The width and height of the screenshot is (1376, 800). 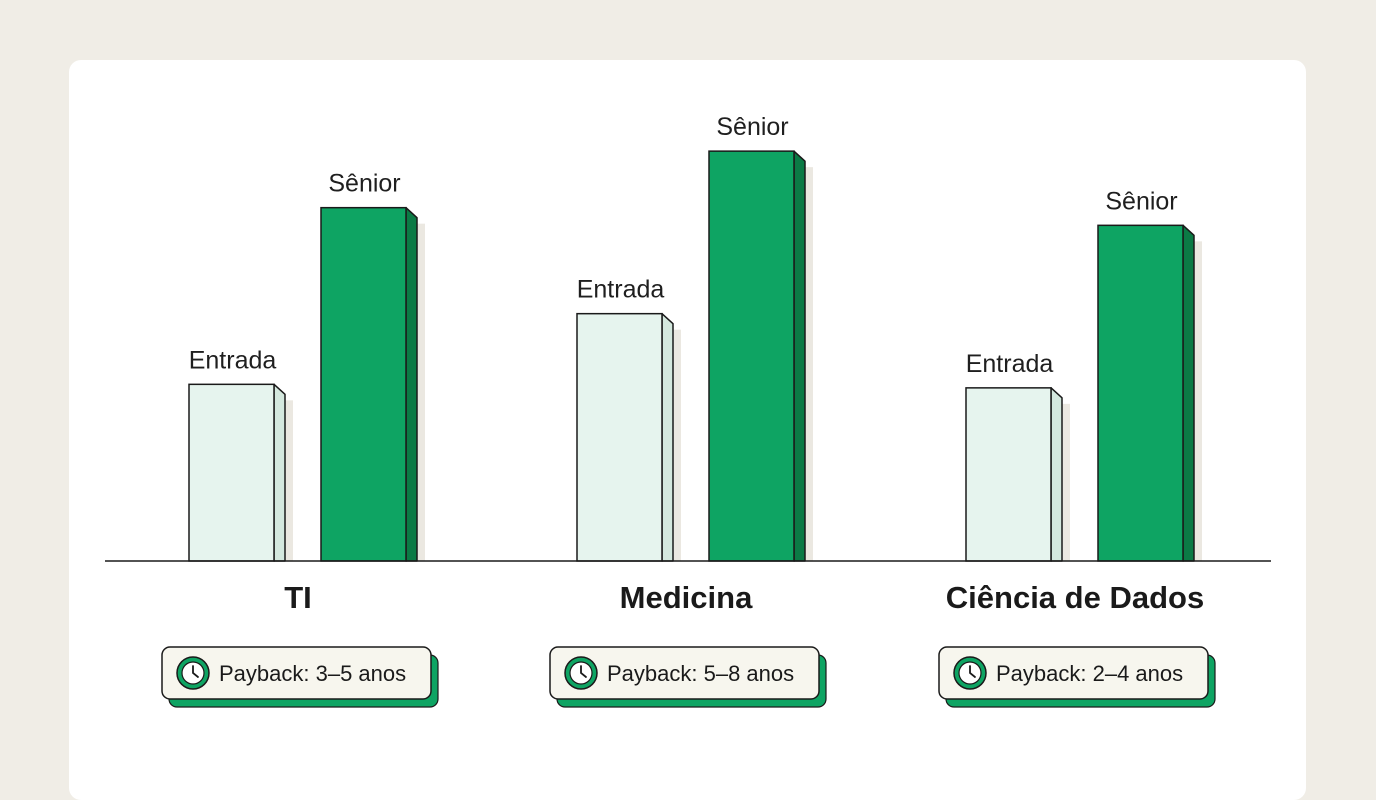 What do you see at coordinates (312, 673) in the screenshot?
I see `payback-text: Payback: 3–5 anos` at bounding box center [312, 673].